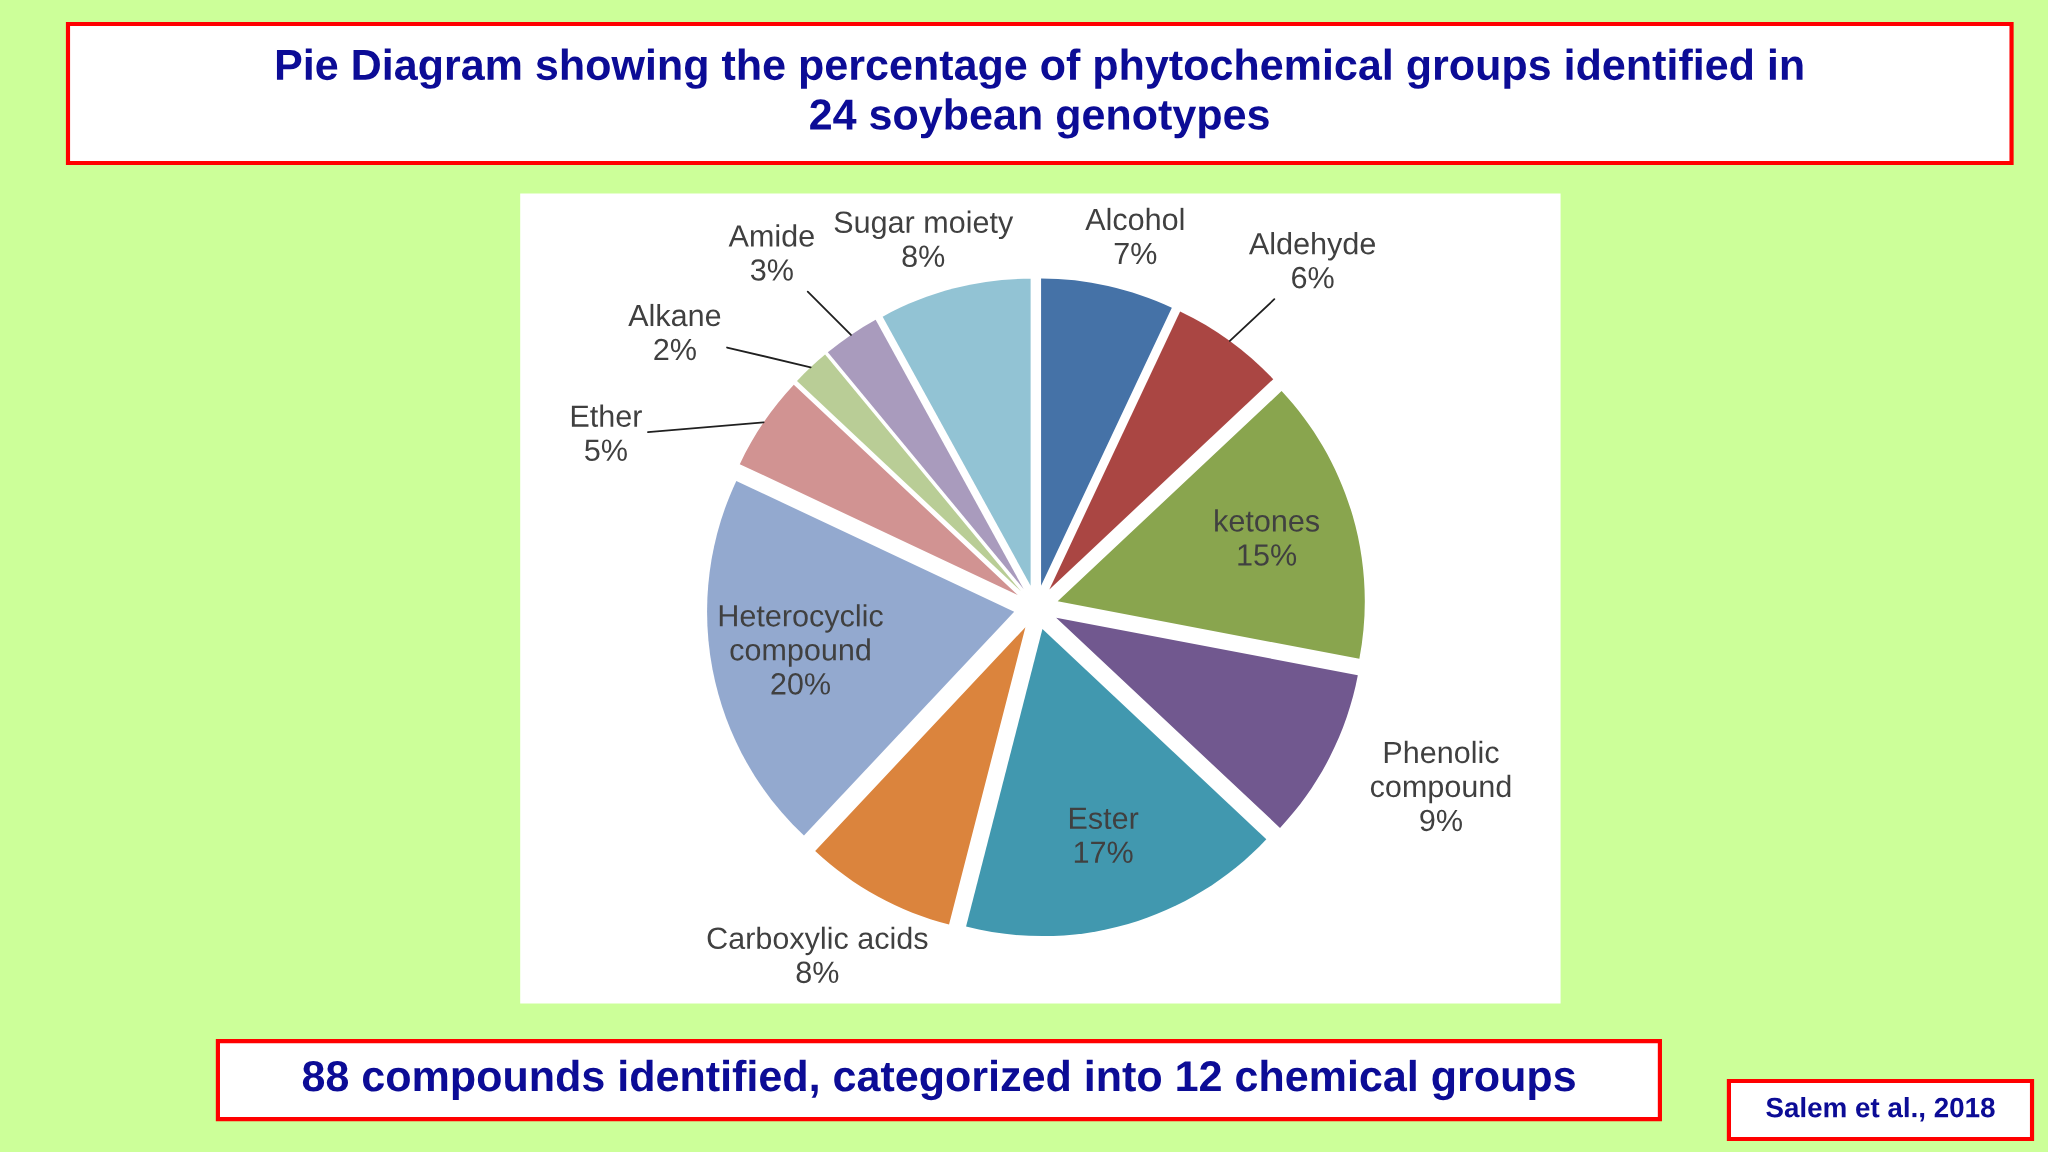 The width and height of the screenshot is (2048, 1152). What do you see at coordinates (924, 225) in the screenshot?
I see `slice-label: Sugar moiety` at bounding box center [924, 225].